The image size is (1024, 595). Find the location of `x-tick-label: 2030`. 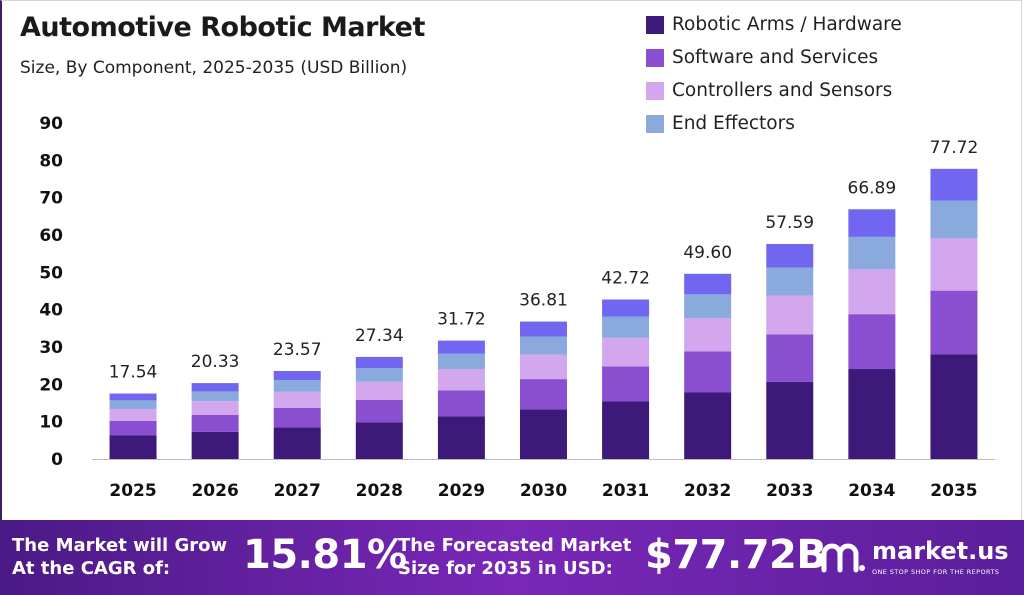

x-tick-label: 2030 is located at coordinates (543, 491).